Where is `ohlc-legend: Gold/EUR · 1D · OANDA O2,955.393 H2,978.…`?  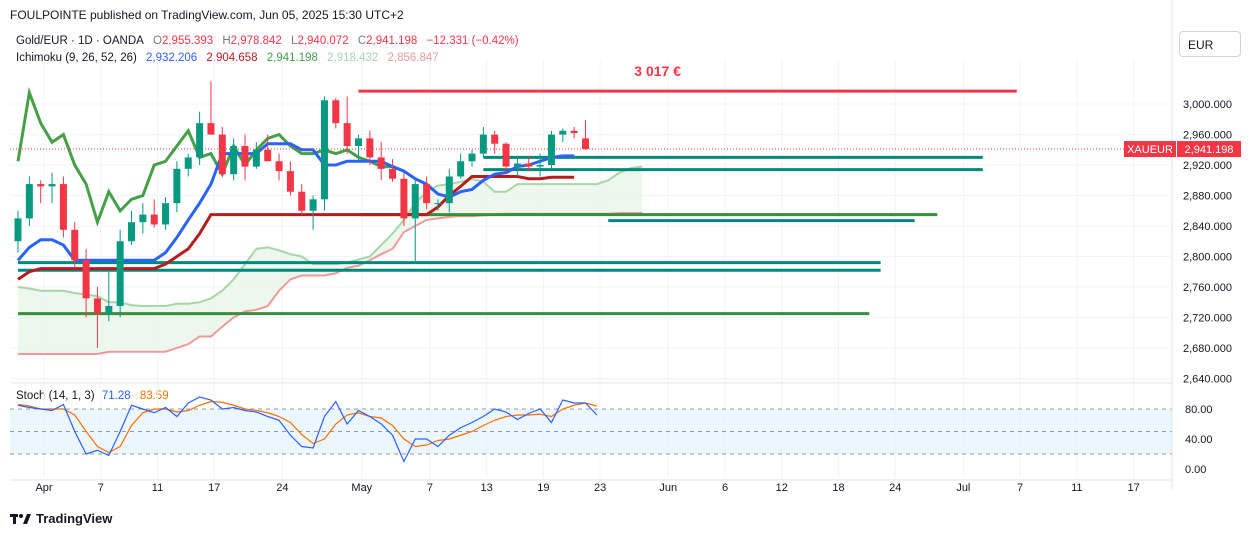
ohlc-legend: Gold/EUR · 1D · OANDA O2,955.393 H2,978.… is located at coordinates (270, 41).